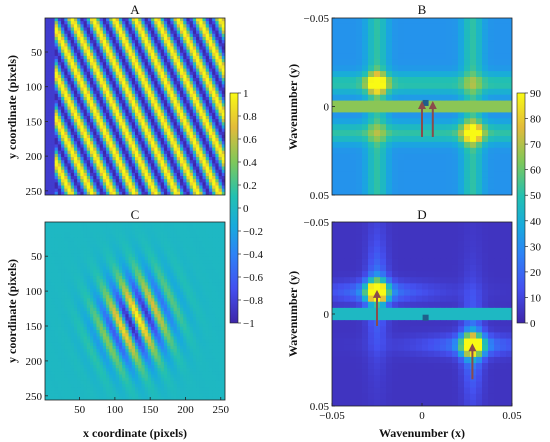 The height and width of the screenshot is (442, 550). What do you see at coordinates (135, 106) in the screenshot?
I see `panel-a-image` at bounding box center [135, 106].